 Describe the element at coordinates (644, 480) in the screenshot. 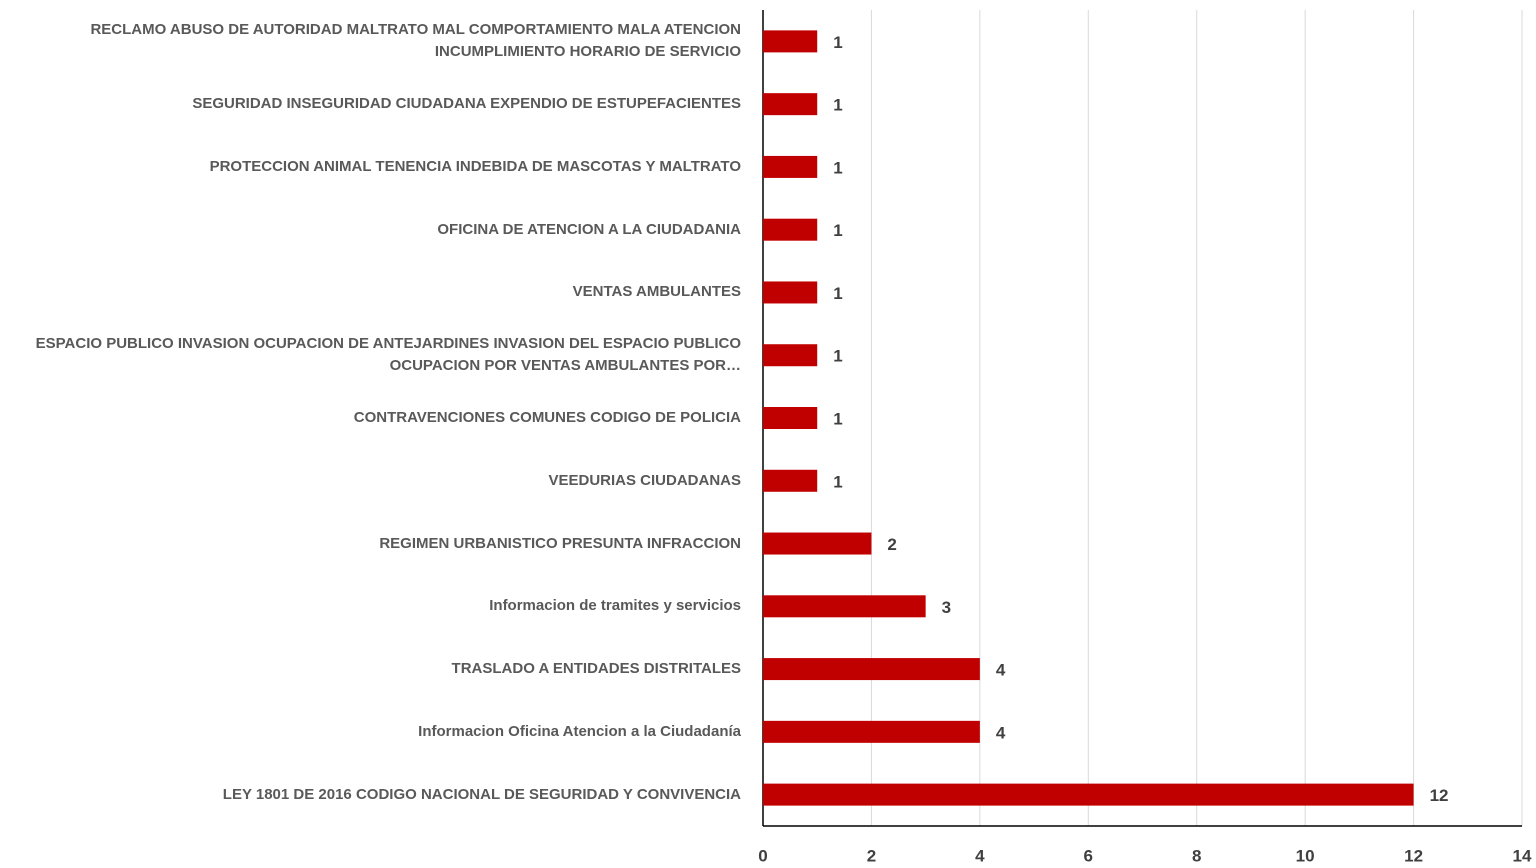

I see `y-tick-label: VEEDURIAS CIUDADANAS` at that location.